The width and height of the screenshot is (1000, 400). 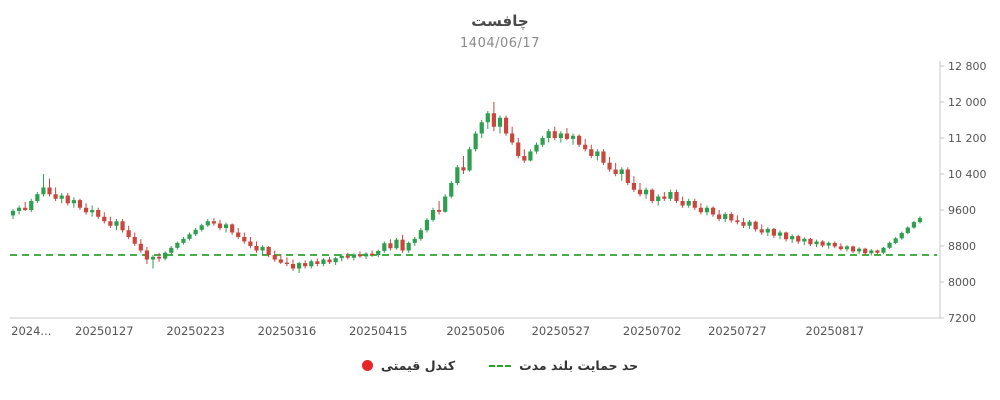 What do you see at coordinates (195, 331) in the screenshot?
I see `x-tick-label: 20250223` at bounding box center [195, 331].